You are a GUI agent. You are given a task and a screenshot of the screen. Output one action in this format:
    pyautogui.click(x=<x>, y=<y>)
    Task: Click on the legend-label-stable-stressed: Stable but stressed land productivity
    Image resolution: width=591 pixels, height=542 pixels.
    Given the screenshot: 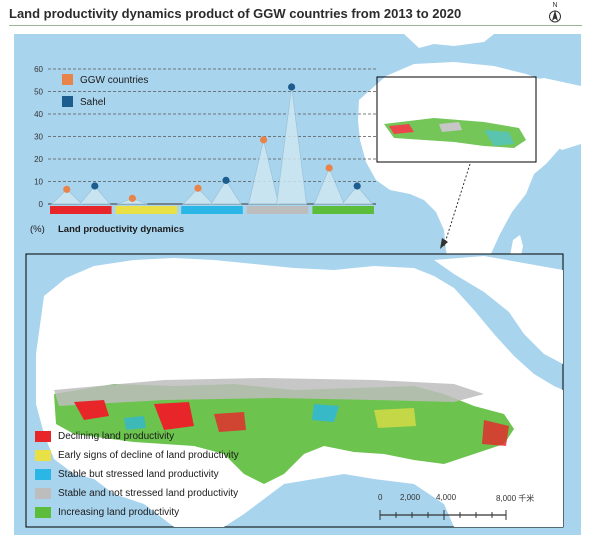 What is the action you would take?
    pyautogui.click(x=138, y=474)
    